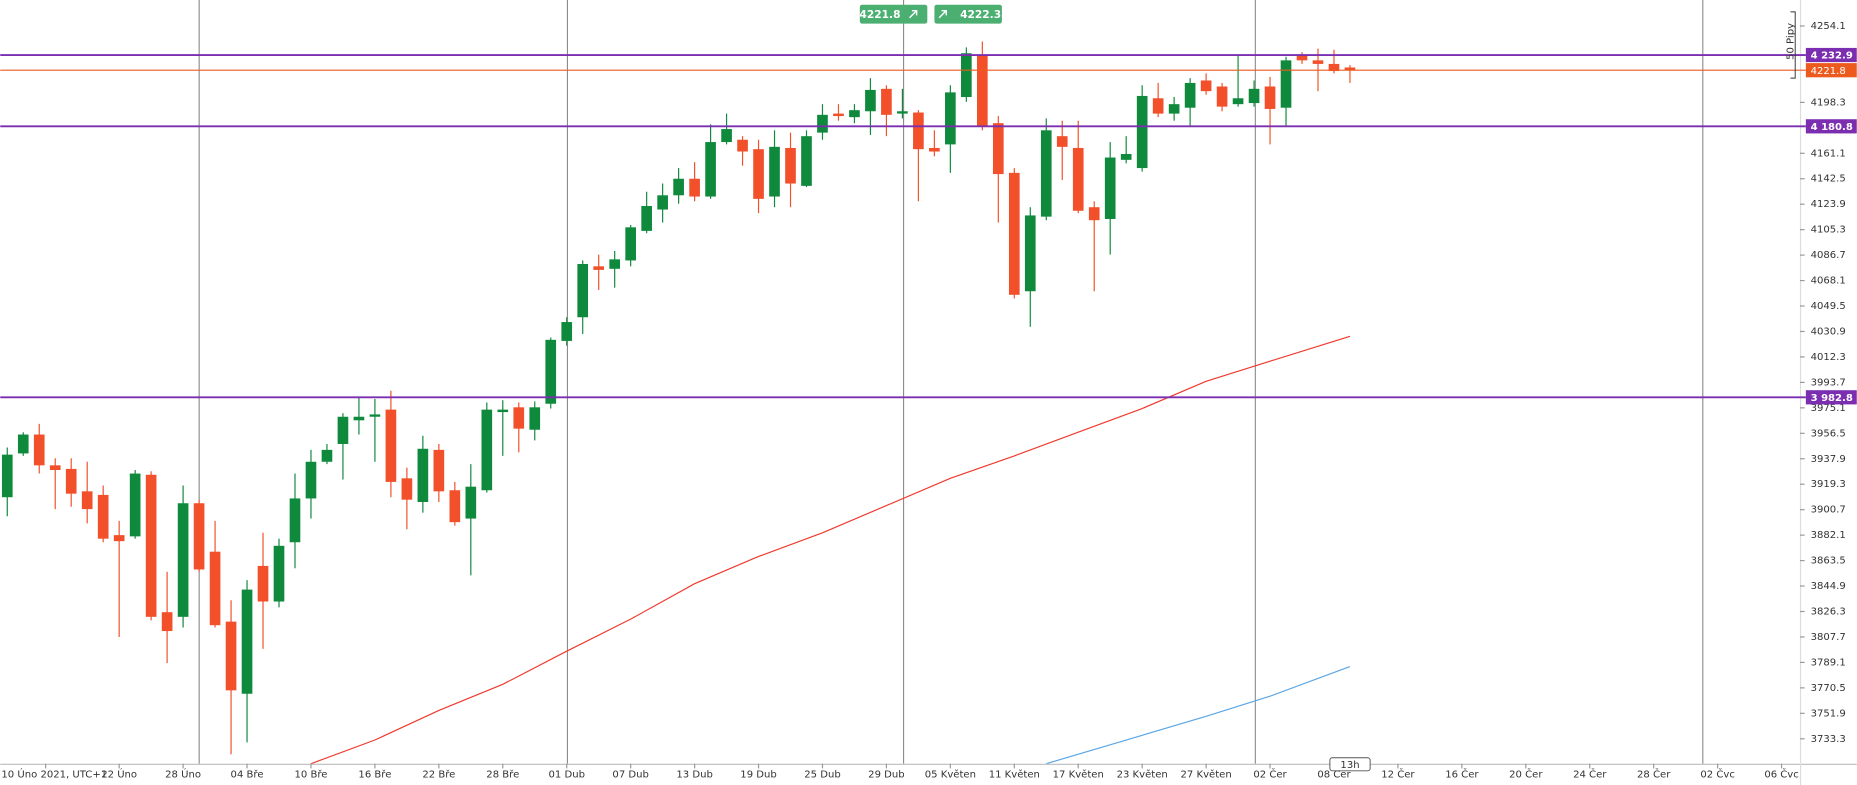 This screenshot has width=1857, height=785. What do you see at coordinates (1142, 774) in the screenshot?
I see `x-tick-label: 23 Květen` at bounding box center [1142, 774].